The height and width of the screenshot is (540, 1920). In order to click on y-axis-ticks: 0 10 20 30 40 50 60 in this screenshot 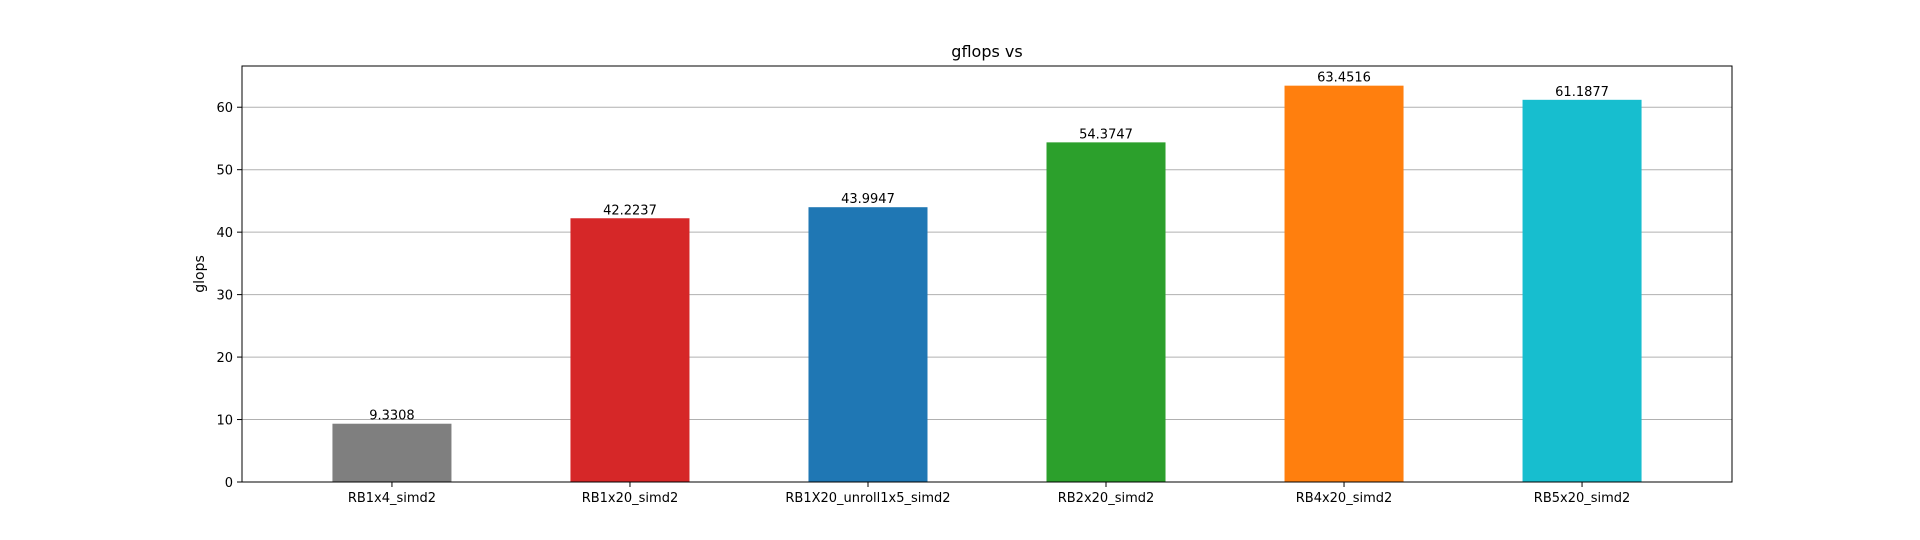, I will do `click(229, 296)`.